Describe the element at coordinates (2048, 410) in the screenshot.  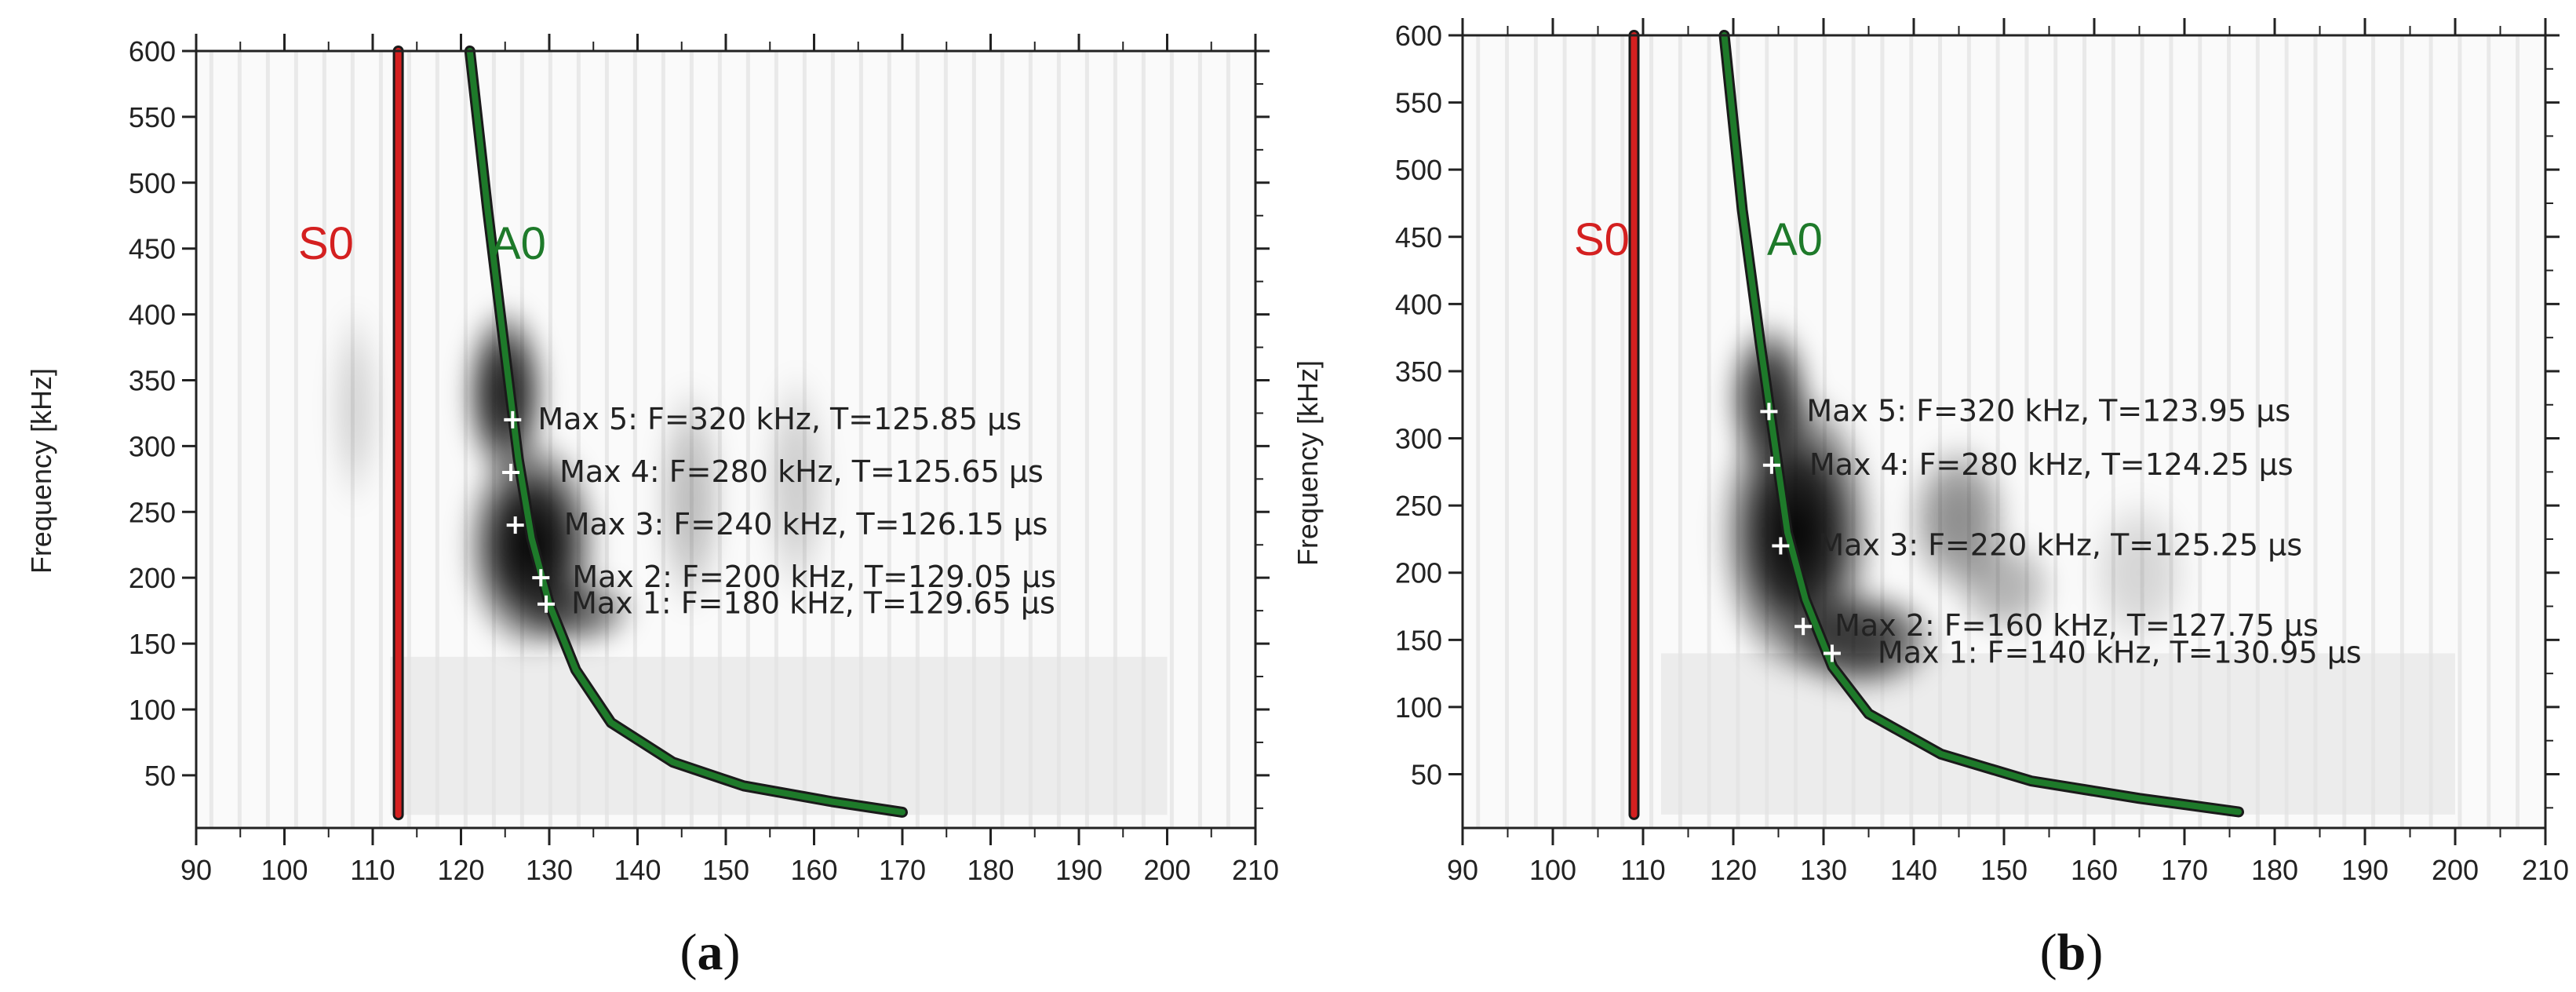
I see `maximum-label: Max 5: F=320 kHz, T=123.95 µs` at that location.